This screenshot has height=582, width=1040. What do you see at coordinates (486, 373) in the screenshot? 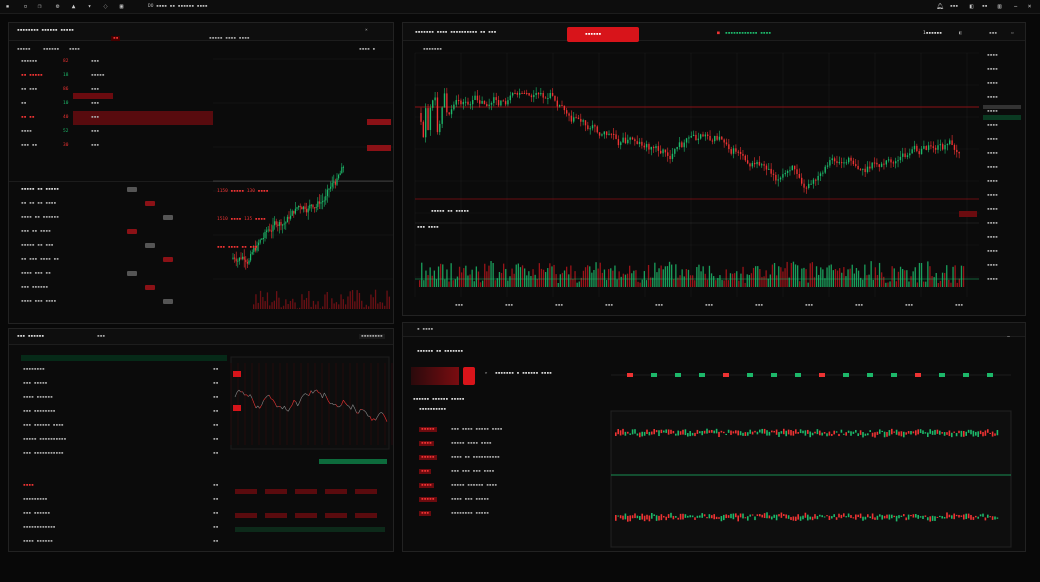
I see `symbol-menu: ▸` at bounding box center [486, 373].